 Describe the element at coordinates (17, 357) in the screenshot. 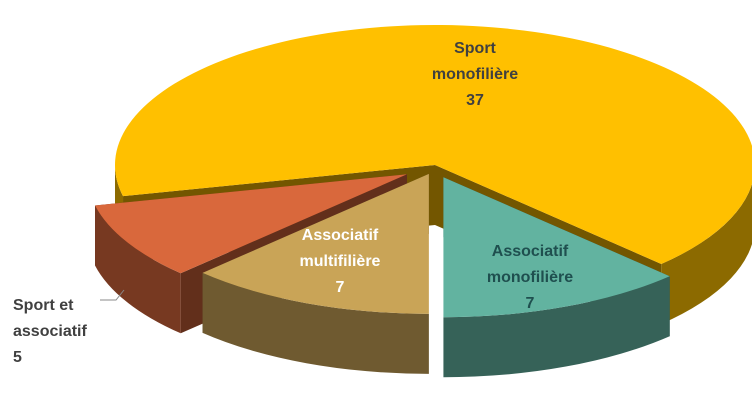

I see `value-label: 5` at that location.